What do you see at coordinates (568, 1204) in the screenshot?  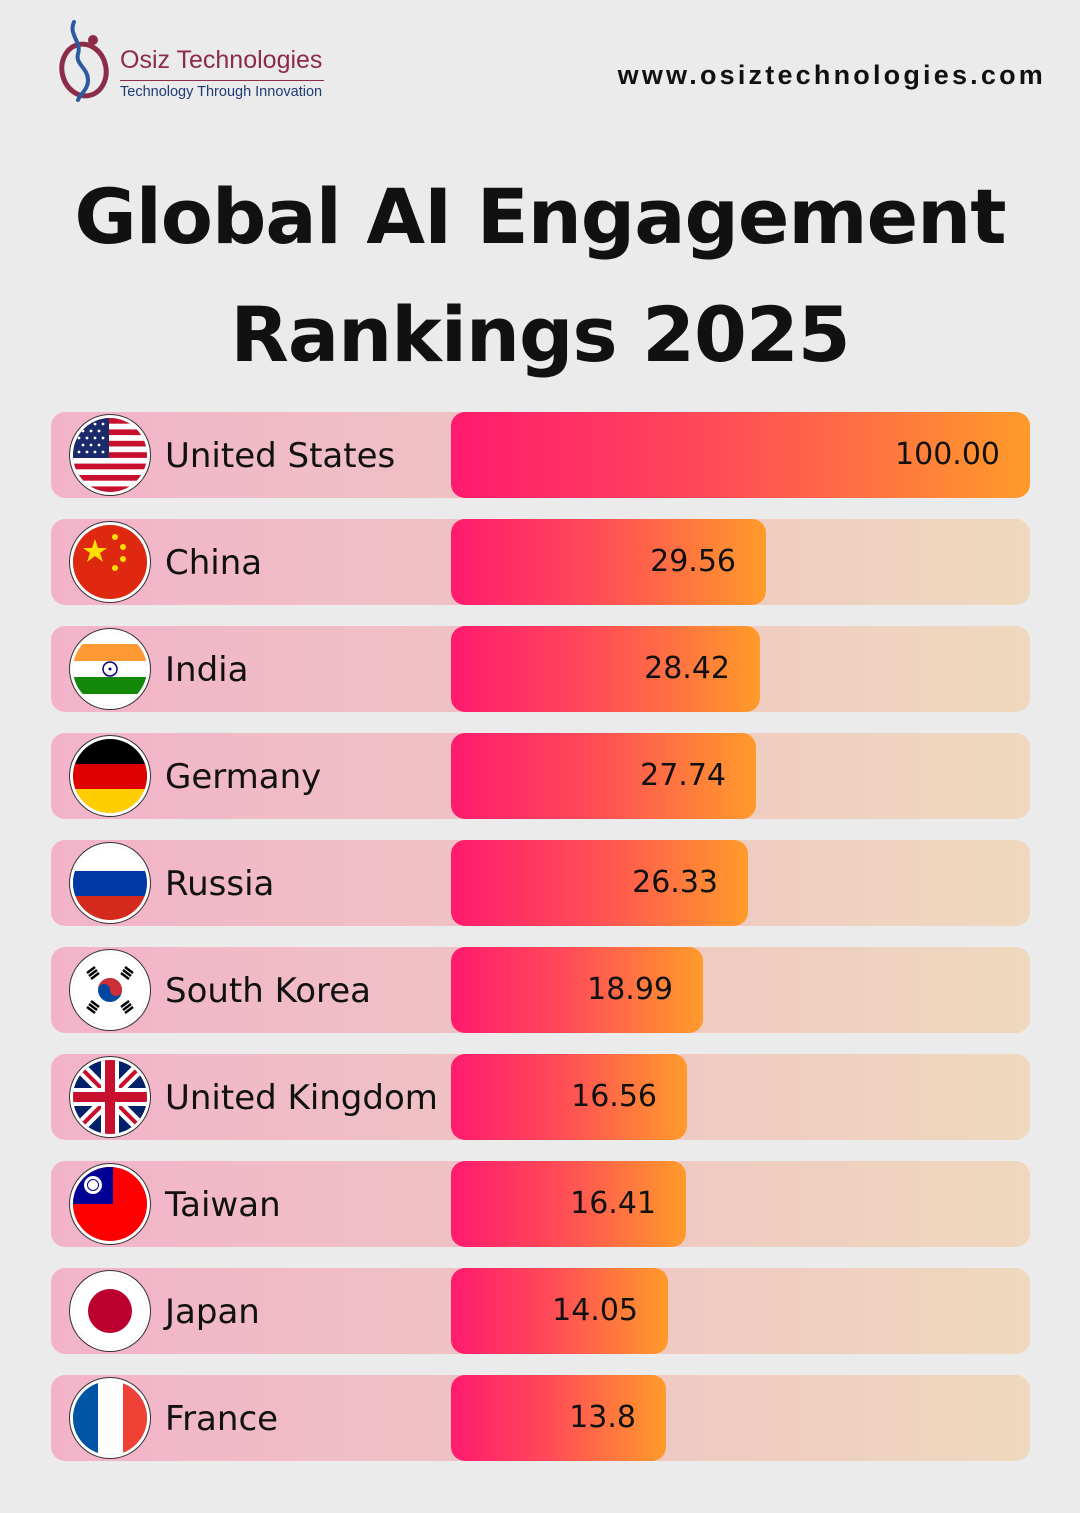 I see `bar-taiwan` at bounding box center [568, 1204].